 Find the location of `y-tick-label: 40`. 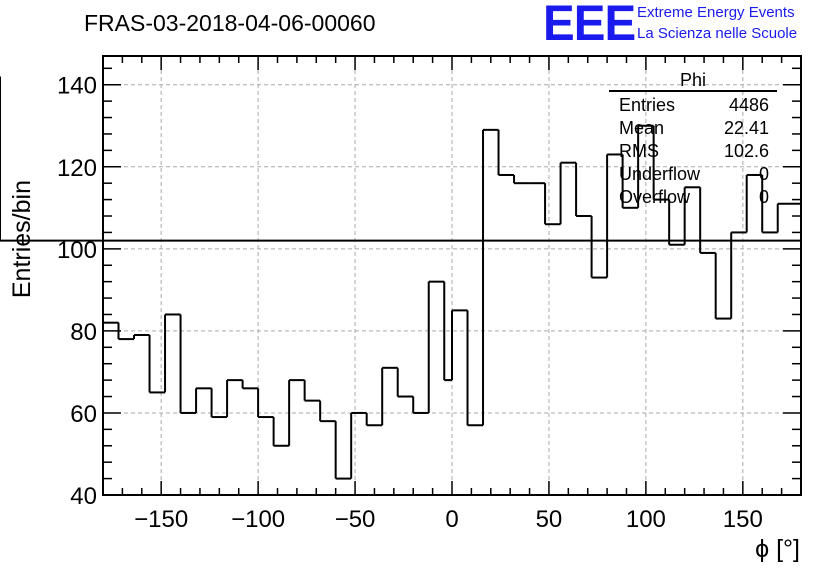

y-tick-label: 40 is located at coordinates (83, 496).